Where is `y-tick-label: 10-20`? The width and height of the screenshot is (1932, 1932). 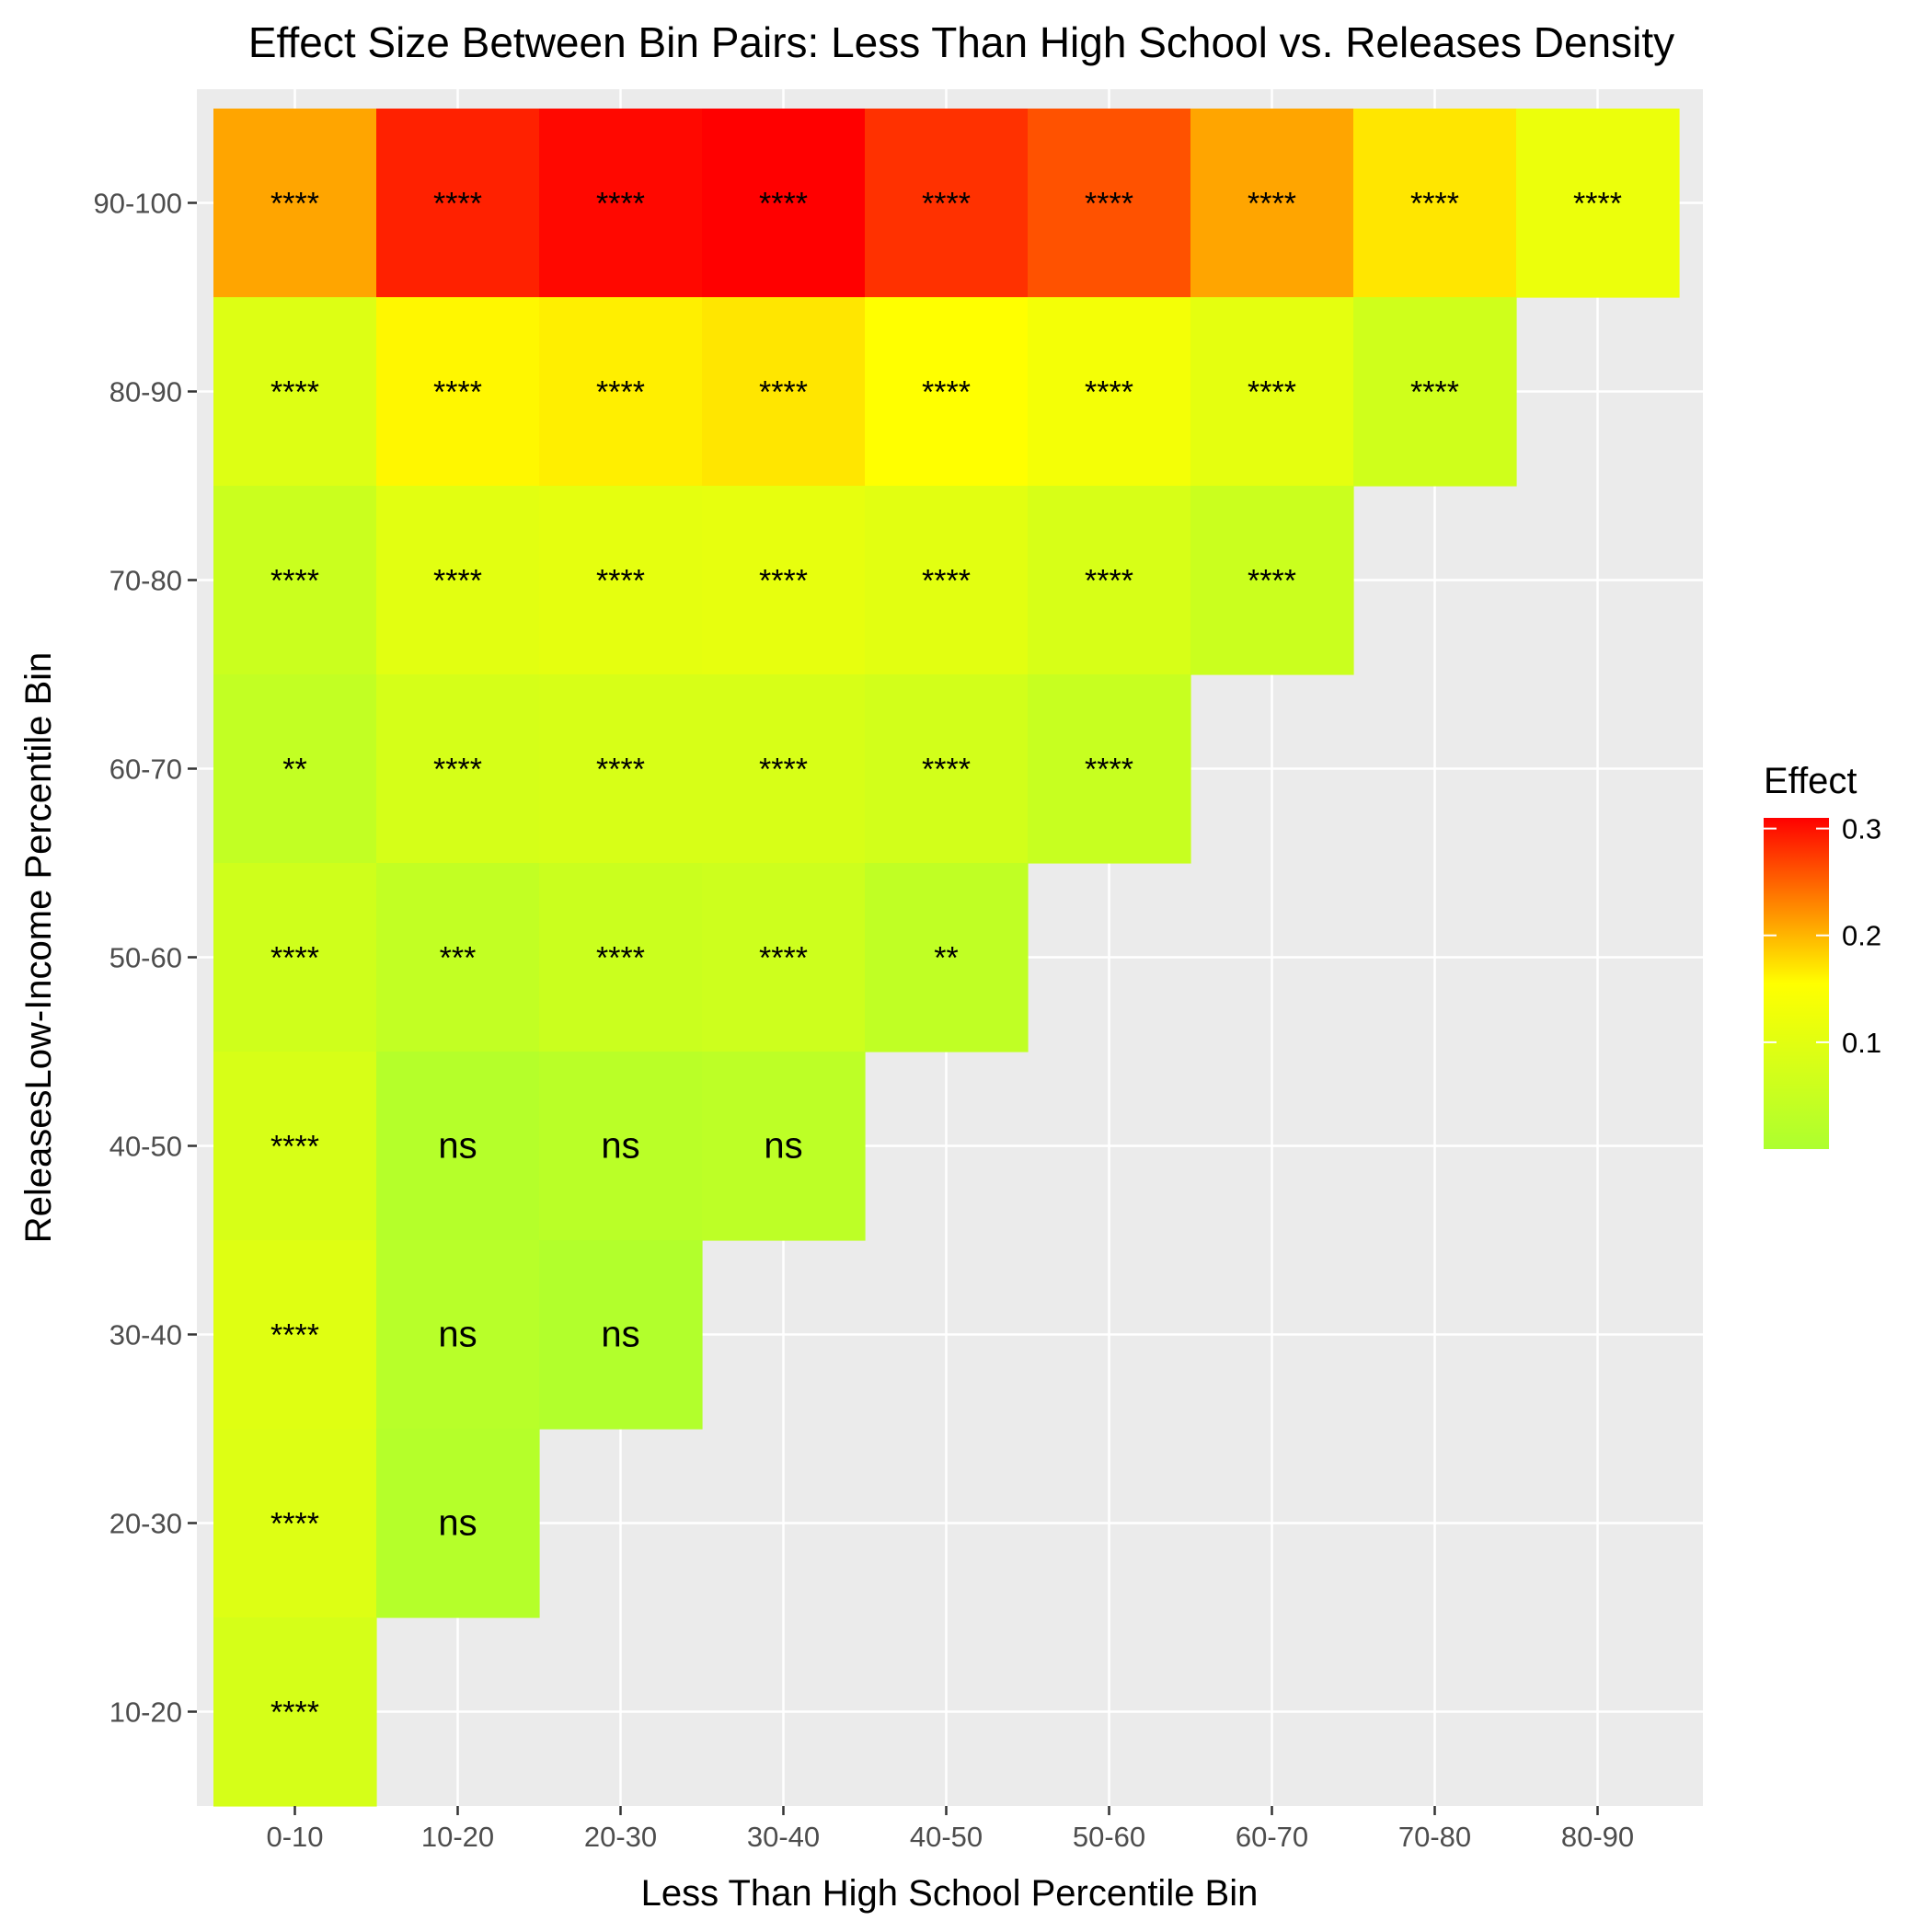 y-tick-label: 10-20 is located at coordinates (145, 1712).